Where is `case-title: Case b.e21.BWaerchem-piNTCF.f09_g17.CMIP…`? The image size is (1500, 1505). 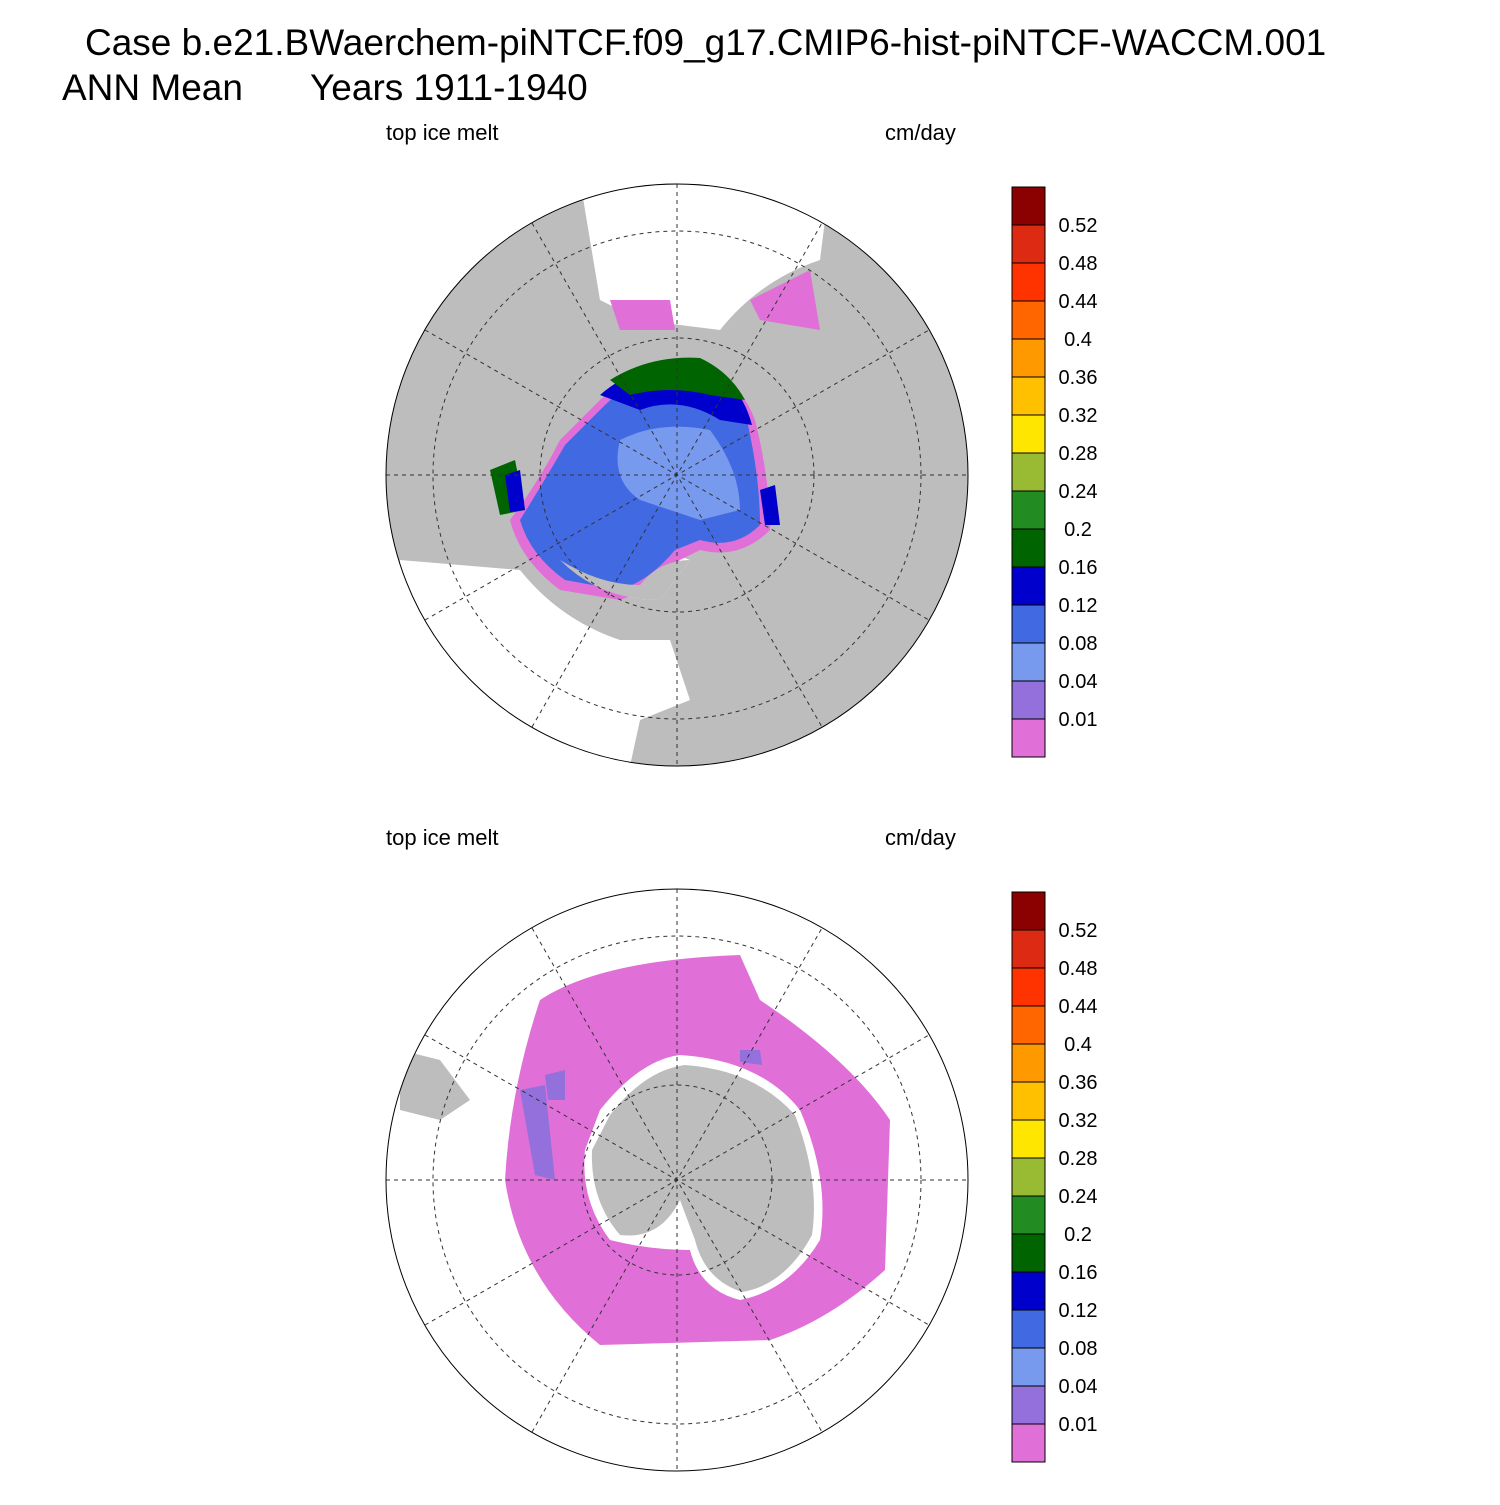
case-title: Case b.e21.BWaerchem-piNTCF.f09_g17.CMIP… is located at coordinates (705, 42).